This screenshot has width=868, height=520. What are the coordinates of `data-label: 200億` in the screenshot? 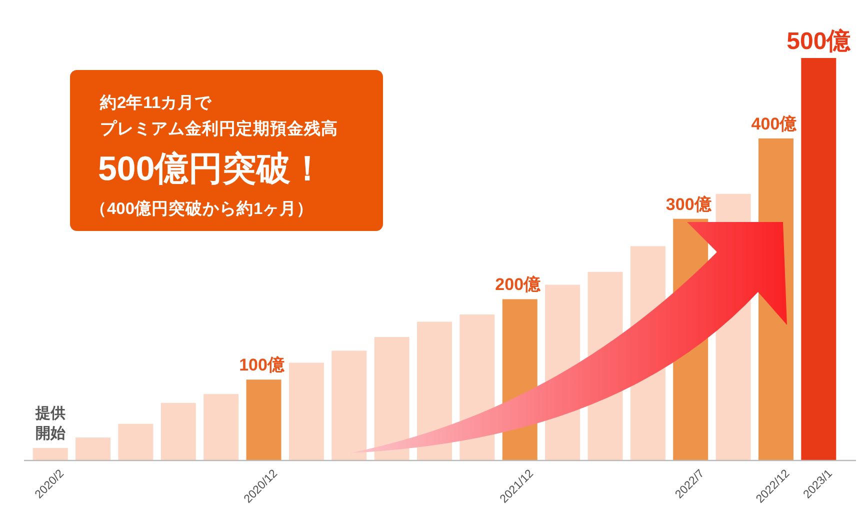 It's located at (518, 284).